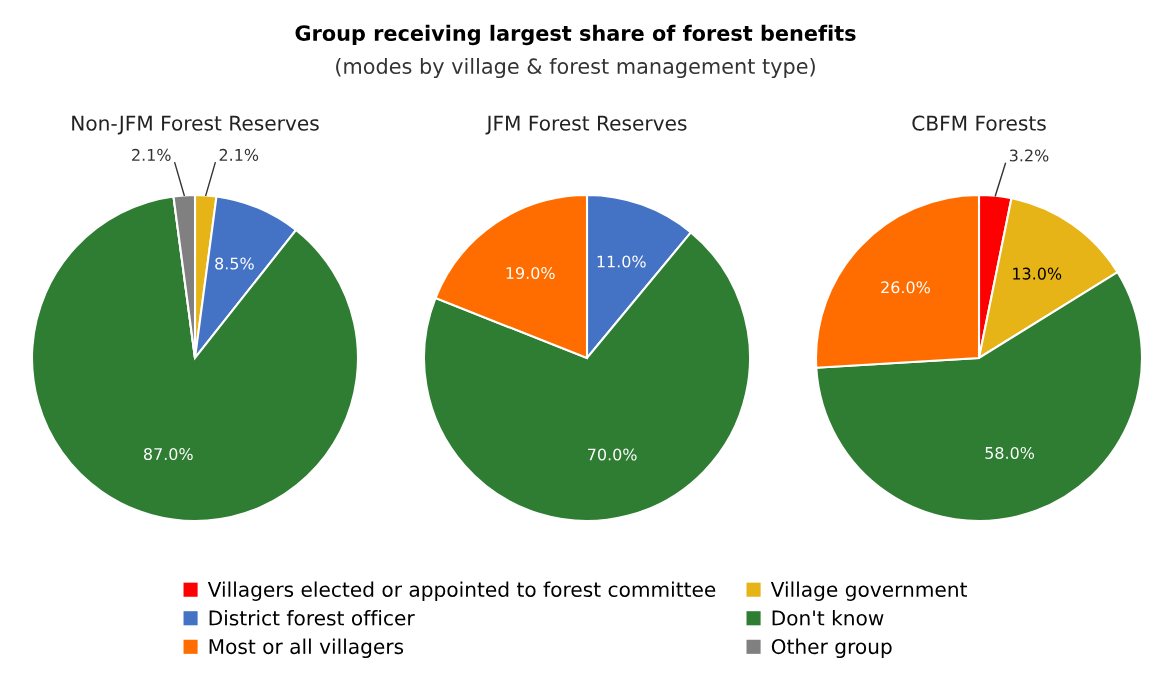  I want to click on data-label: 13.0%, so click(1037, 273).